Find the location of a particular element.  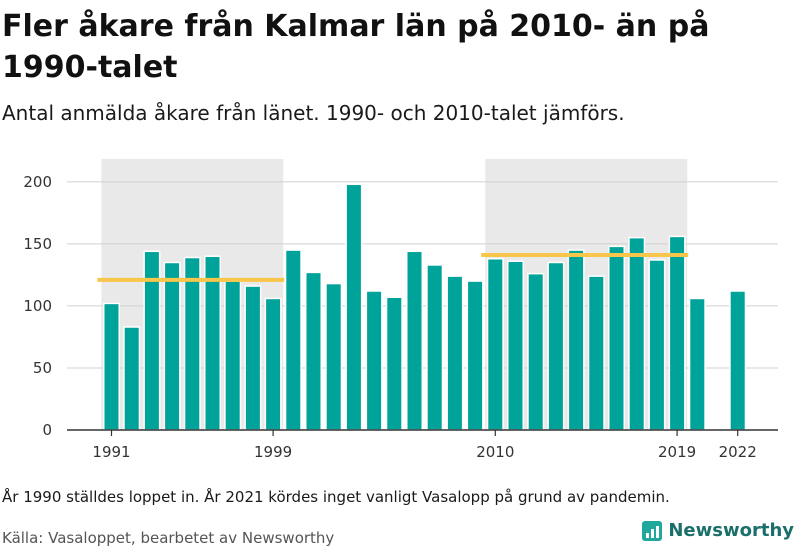

bar-1995 is located at coordinates (192, 343).